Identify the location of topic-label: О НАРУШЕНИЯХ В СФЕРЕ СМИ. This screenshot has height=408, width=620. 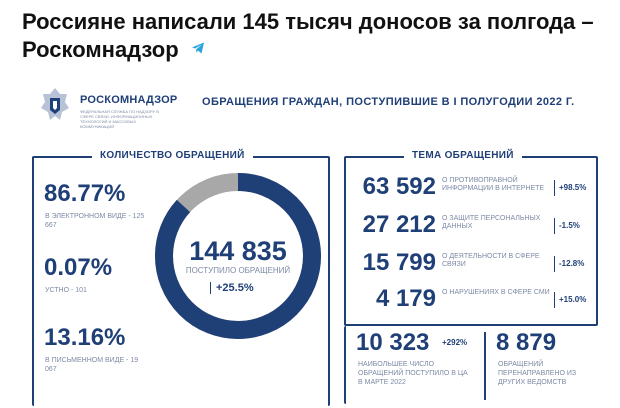
(496, 292).